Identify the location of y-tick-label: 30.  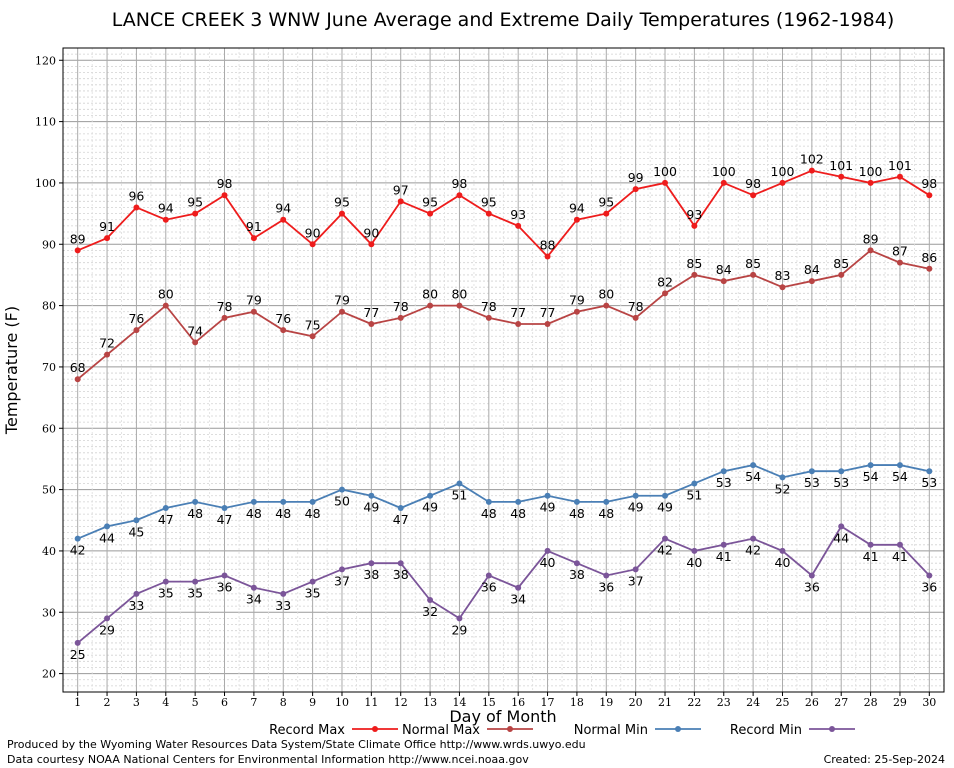
(49, 612).